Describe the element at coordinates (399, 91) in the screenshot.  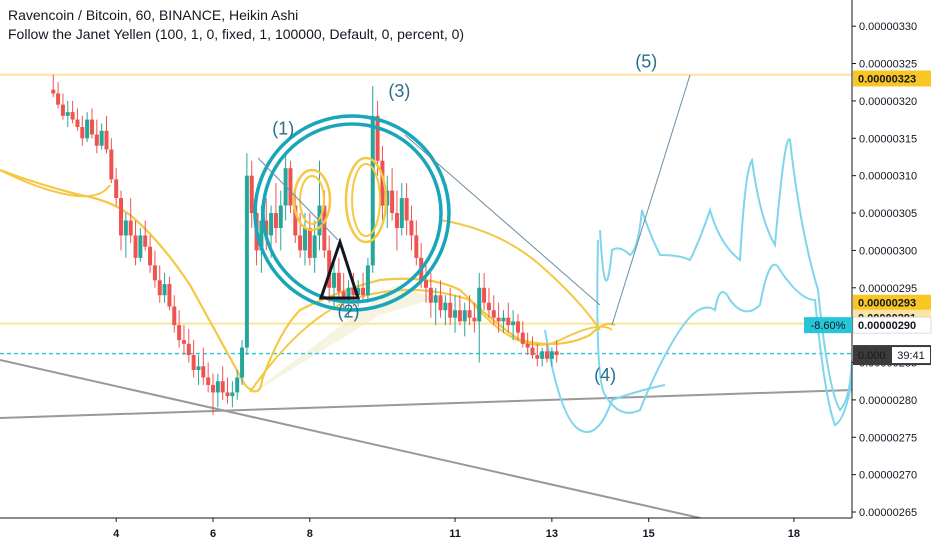
I see `wave-label-3: (3)` at that location.